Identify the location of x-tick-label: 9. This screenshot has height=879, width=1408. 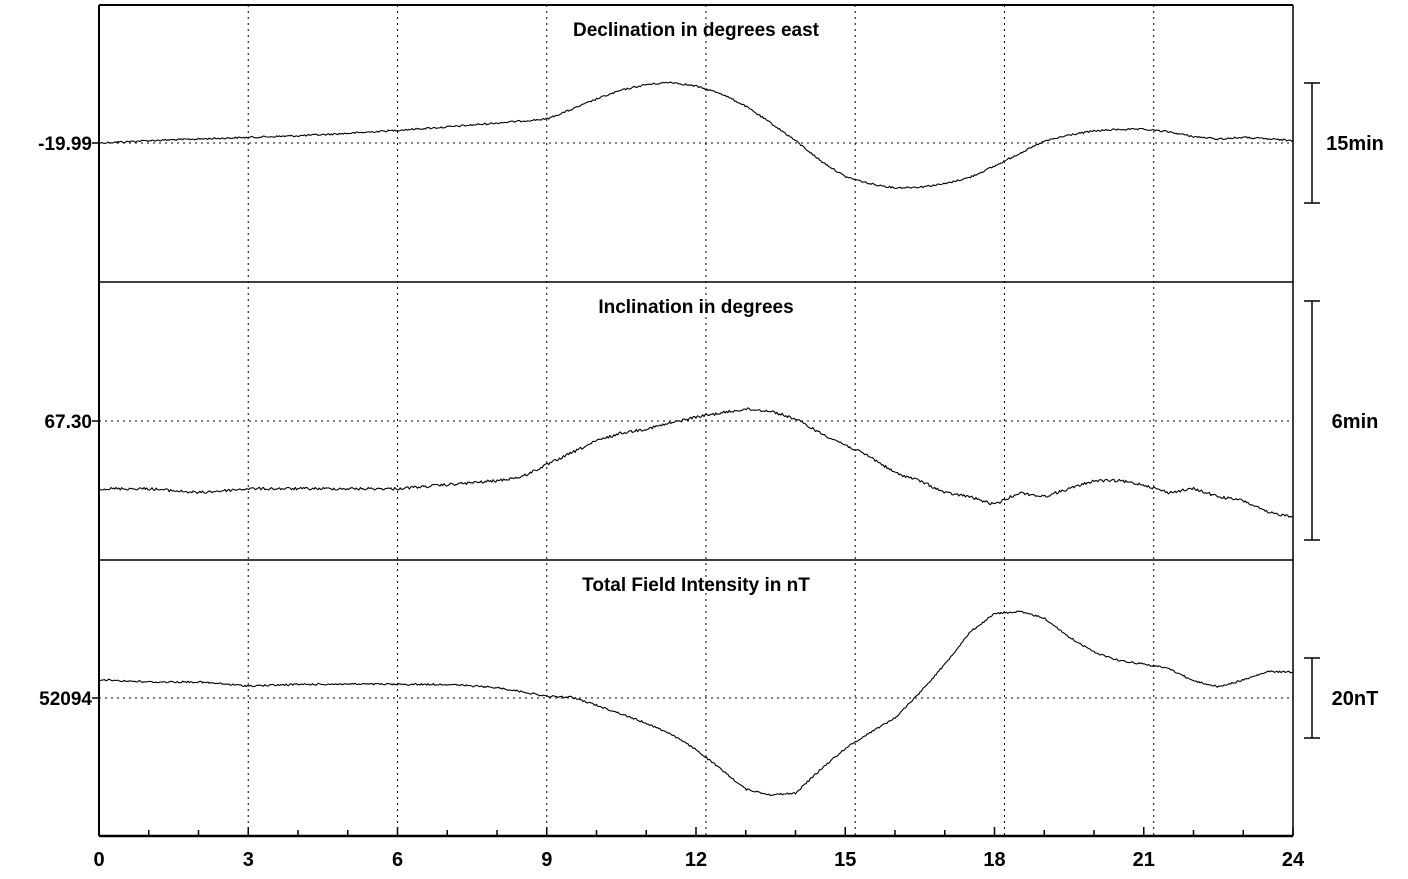
(546, 860).